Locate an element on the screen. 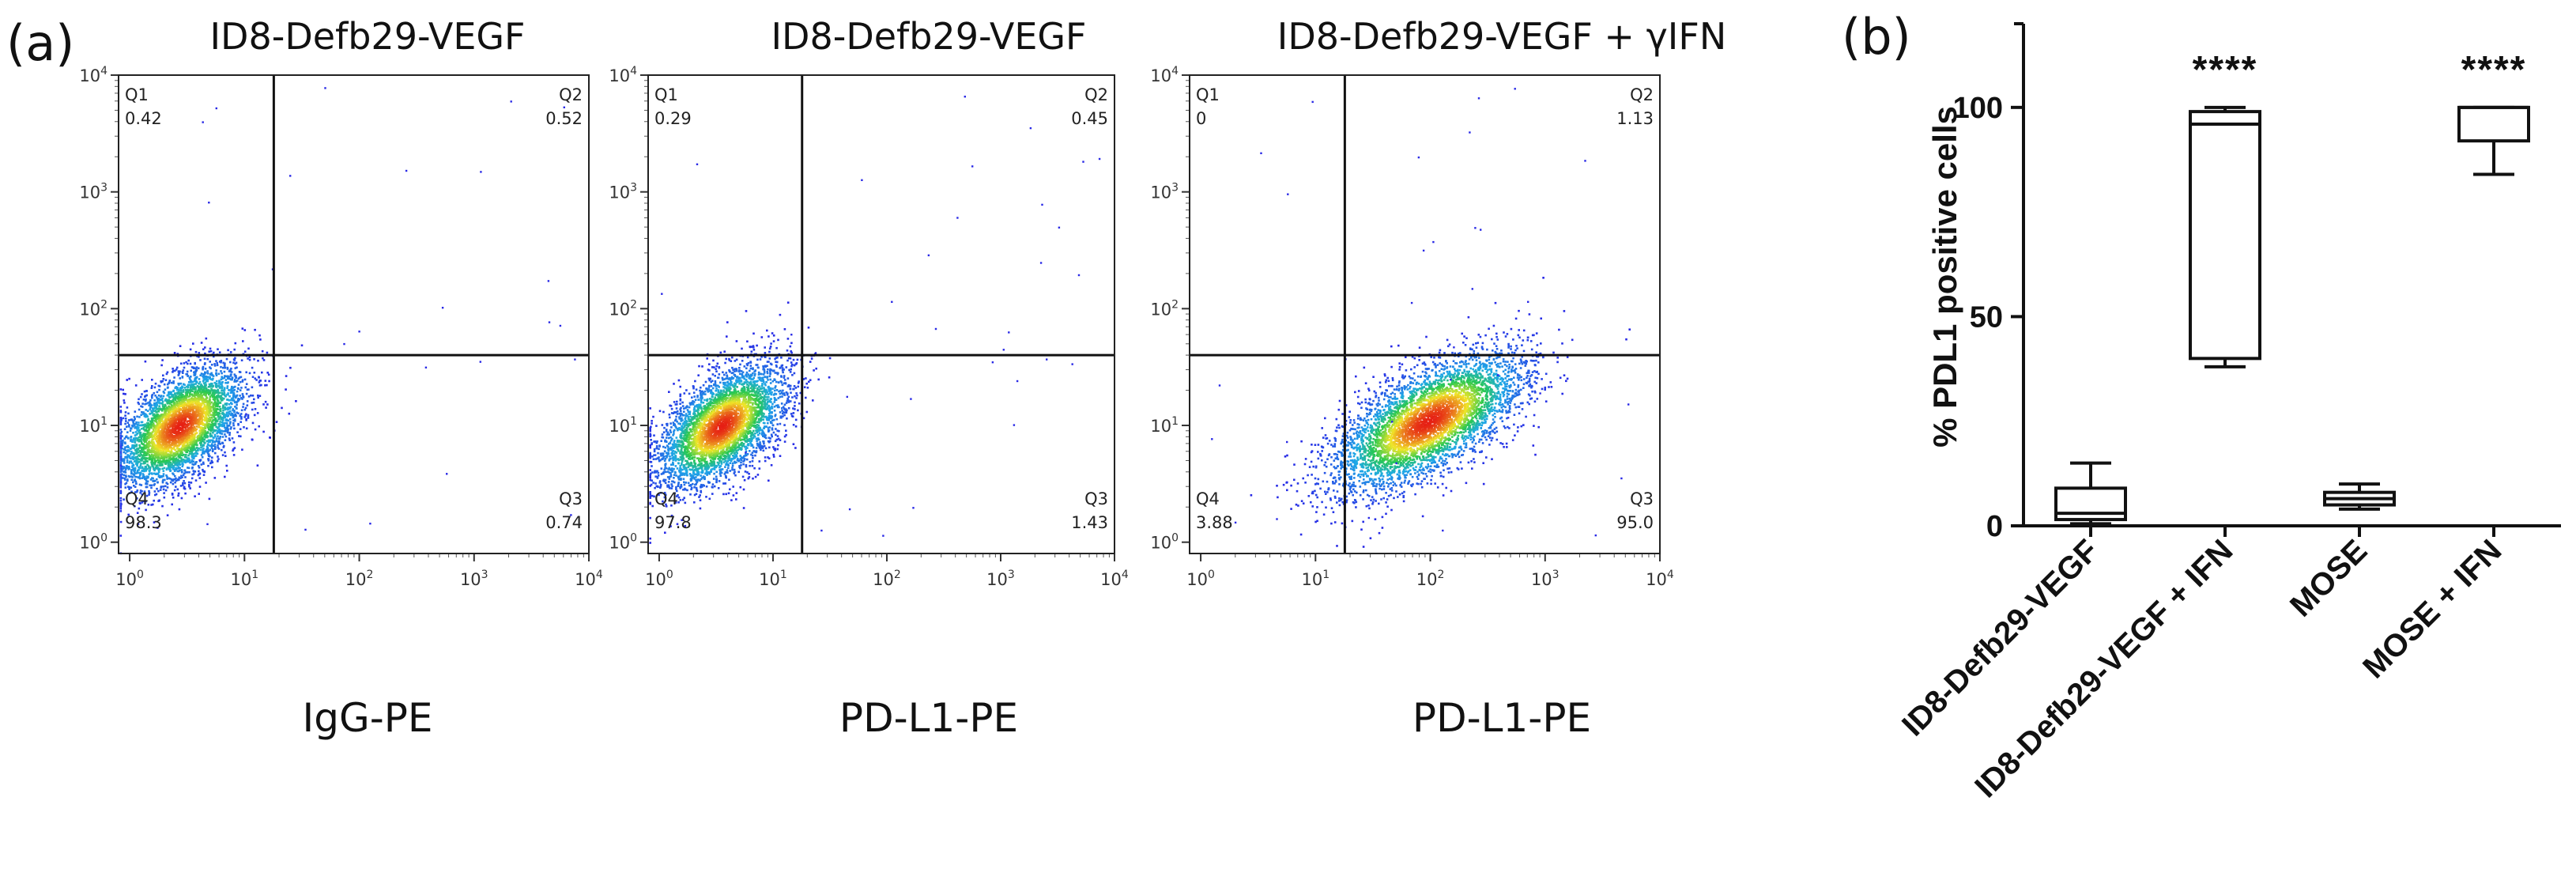  flow-plot-events is located at coordinates (875, 320).